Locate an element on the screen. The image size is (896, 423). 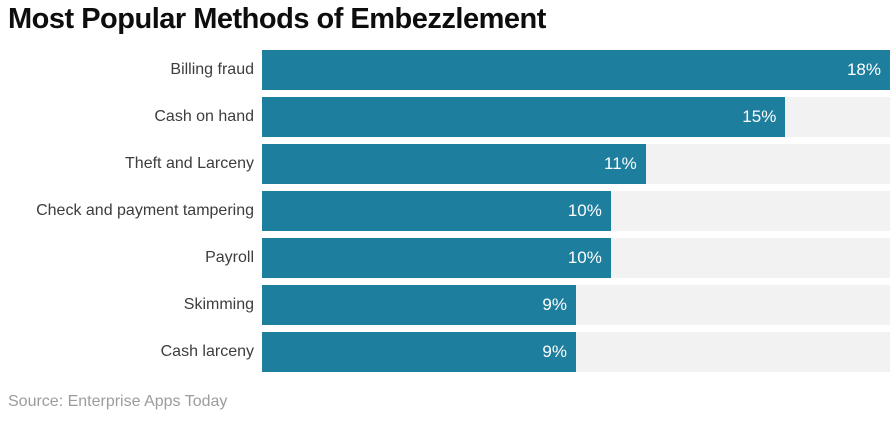
bar-track: 11% is located at coordinates (576, 164).